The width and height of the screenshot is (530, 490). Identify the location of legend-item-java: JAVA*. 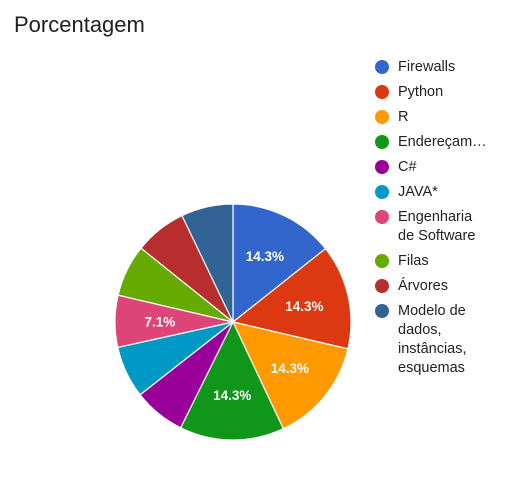
(450, 192).